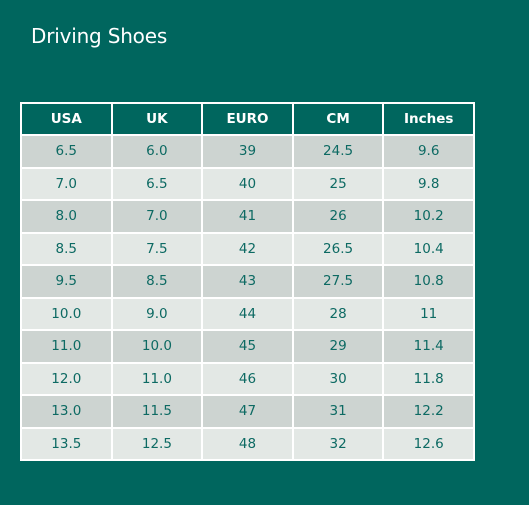 This screenshot has width=529, height=505. I want to click on table-row: 12.0 11.0 46 30 11.8, so click(247, 378).